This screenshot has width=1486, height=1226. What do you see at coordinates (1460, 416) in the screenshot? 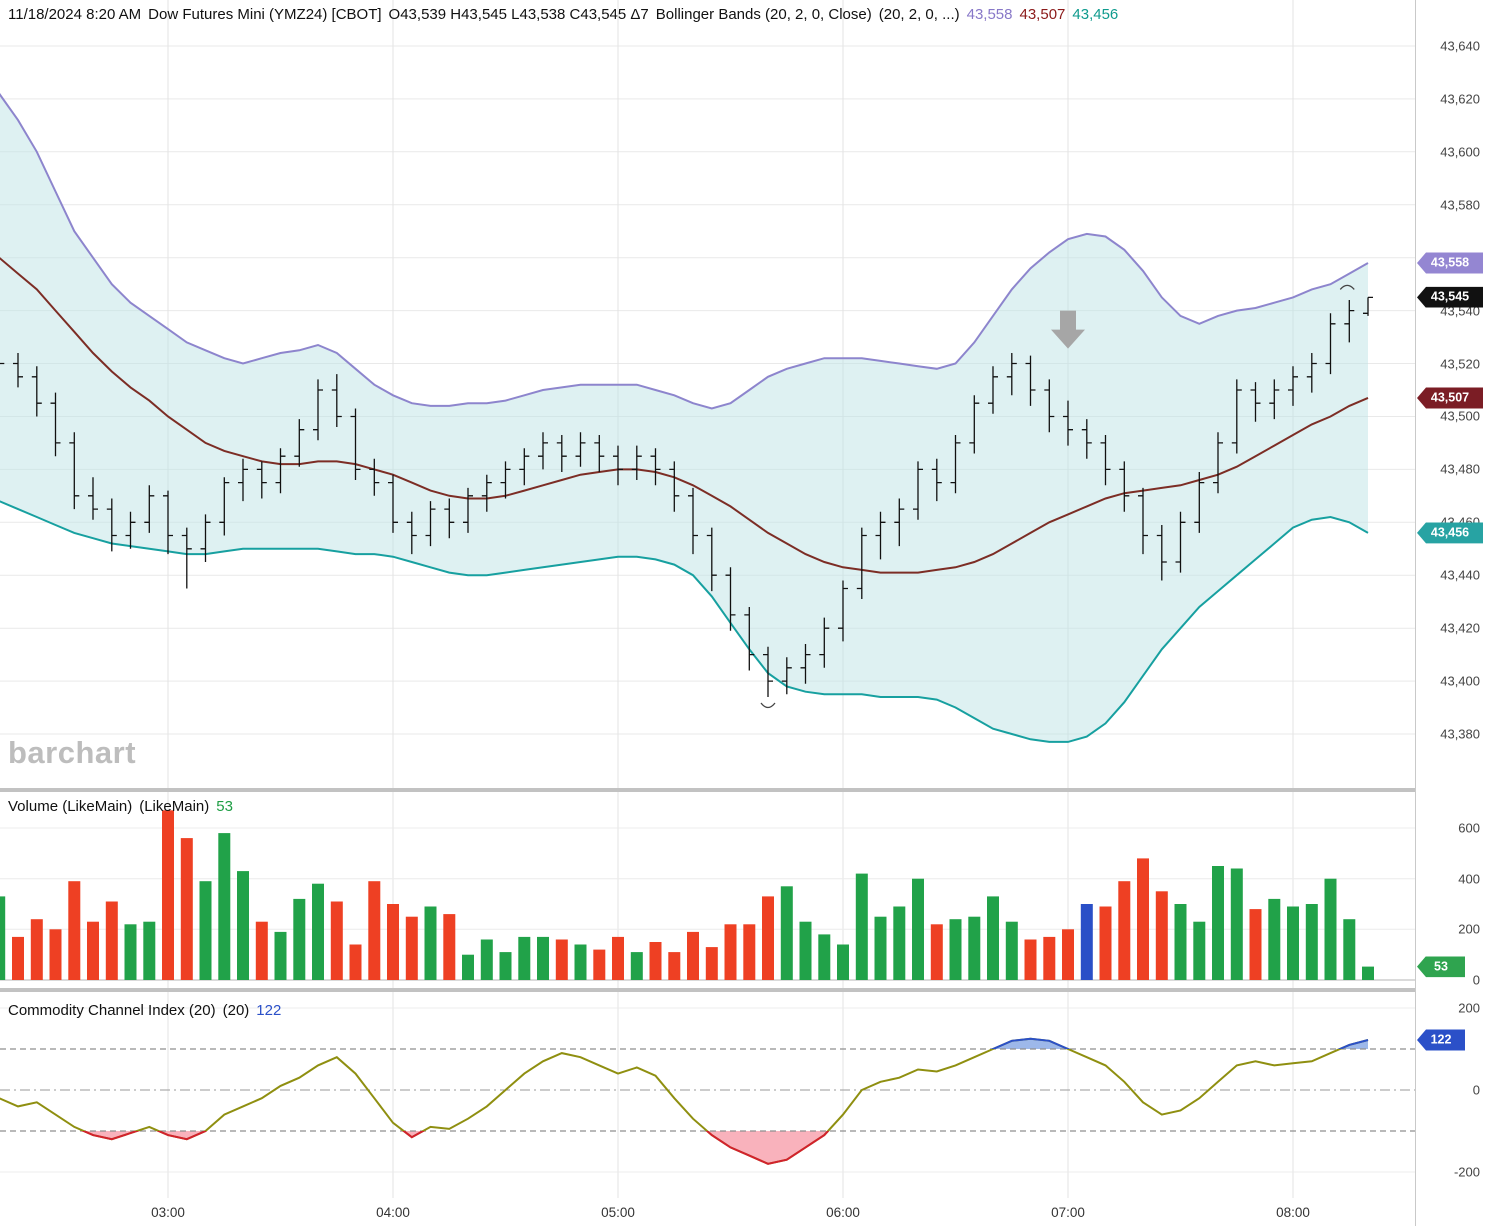
I see `price-axis-tick: 43,500` at bounding box center [1460, 416].